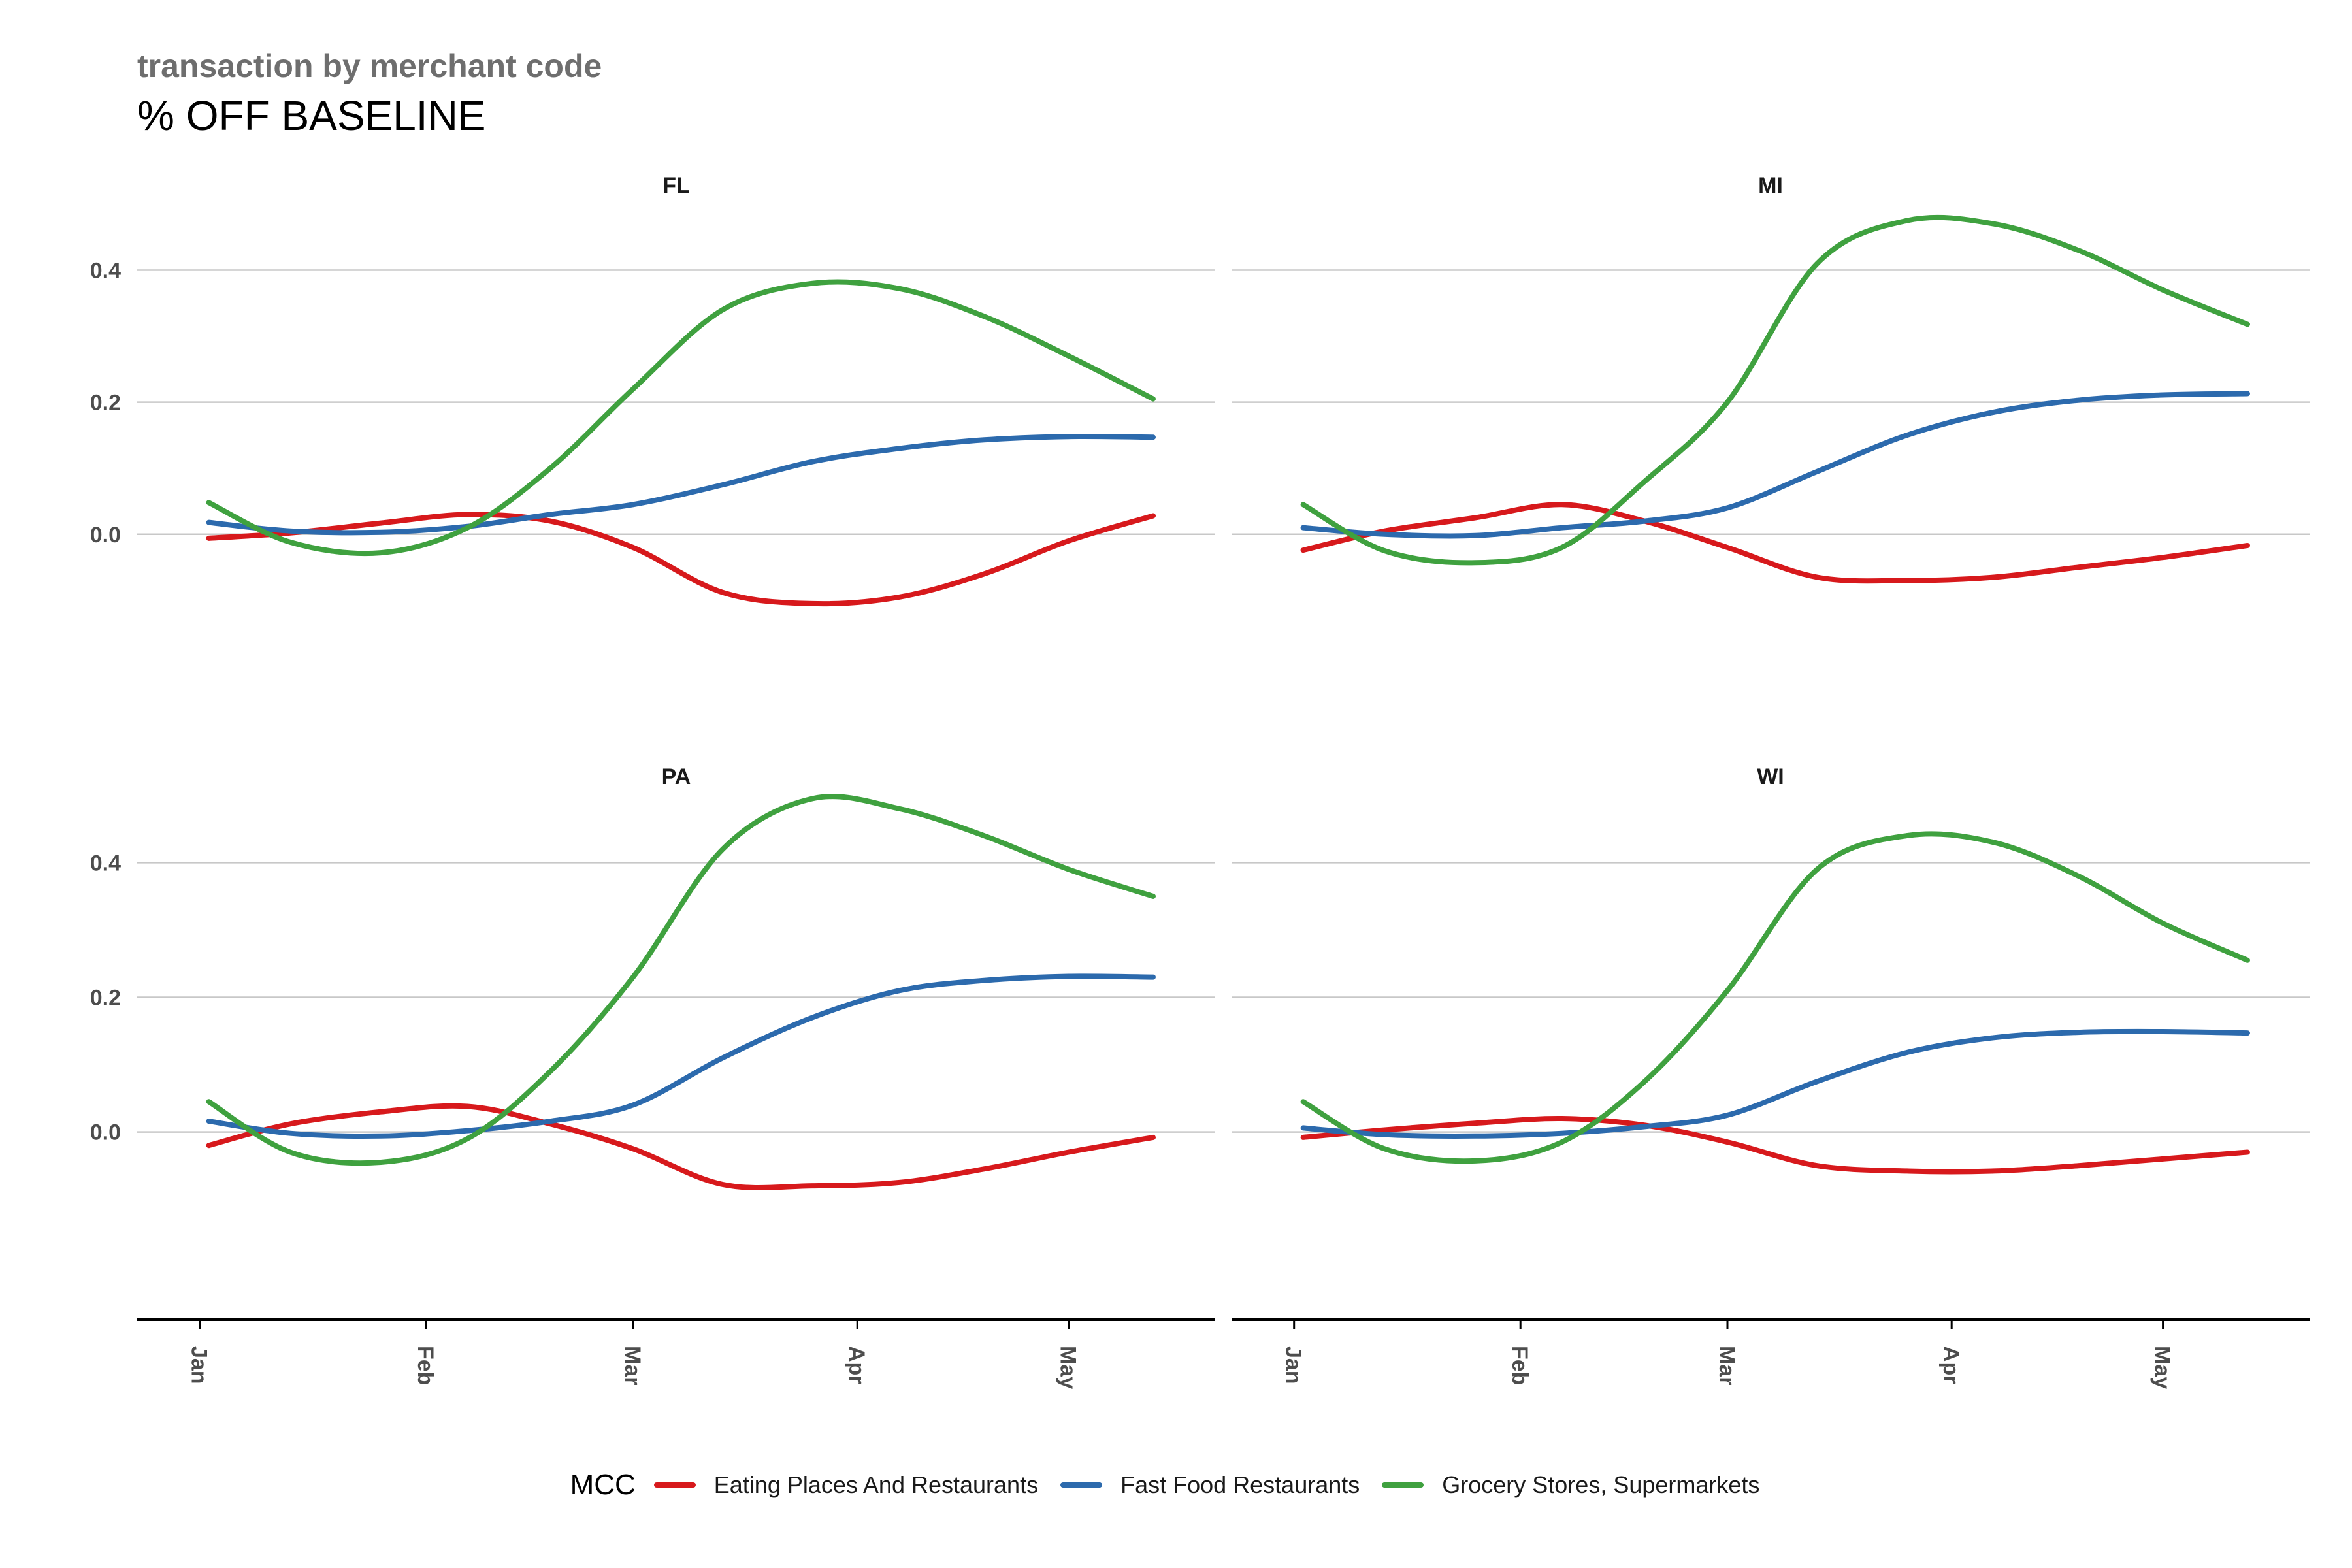 The width and height of the screenshot is (2352, 1568). Describe the element at coordinates (311, 115) in the screenshot. I see `chart-title: % OFF BASELINE` at that location.